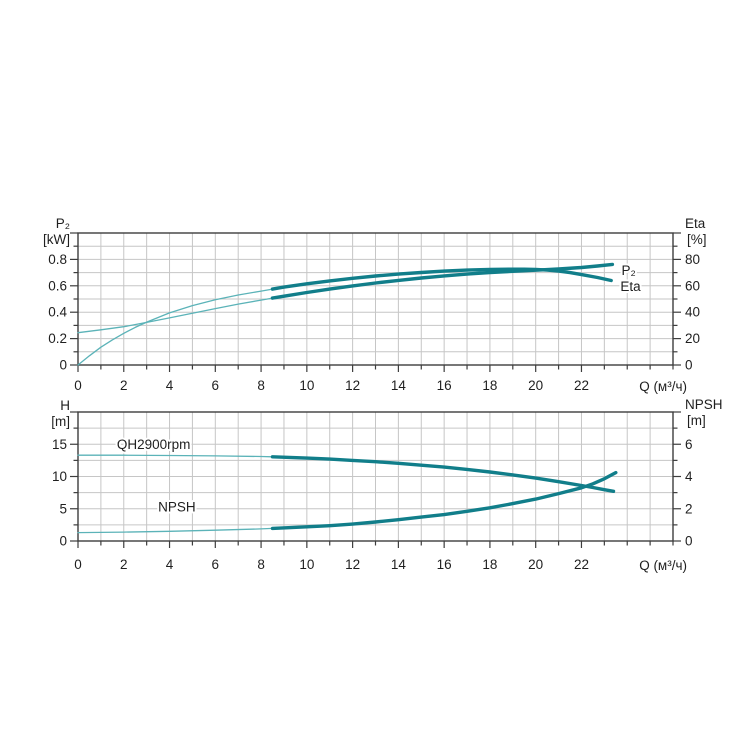  What do you see at coordinates (692, 338) in the screenshot?
I see `y-right-tick-label: 20` at bounding box center [692, 338].